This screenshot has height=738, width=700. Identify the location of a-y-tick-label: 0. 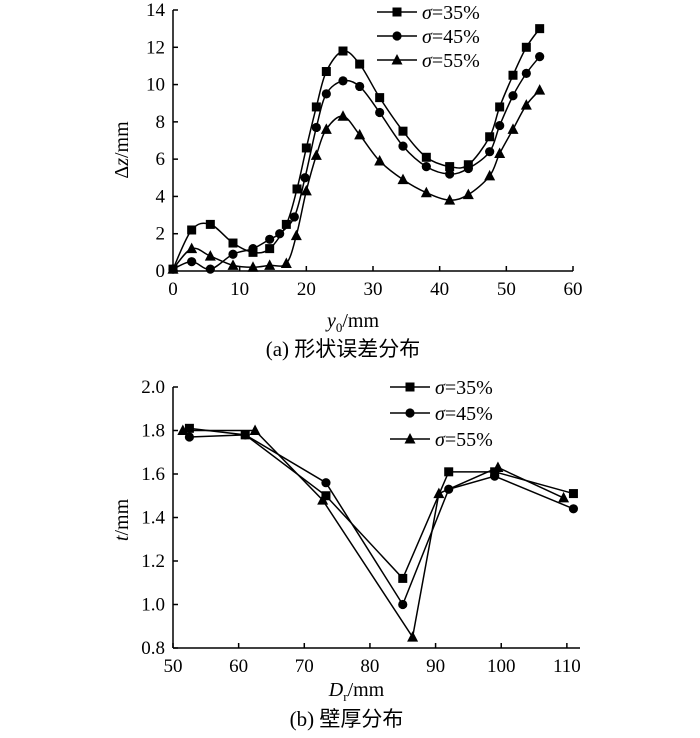
(161, 271).